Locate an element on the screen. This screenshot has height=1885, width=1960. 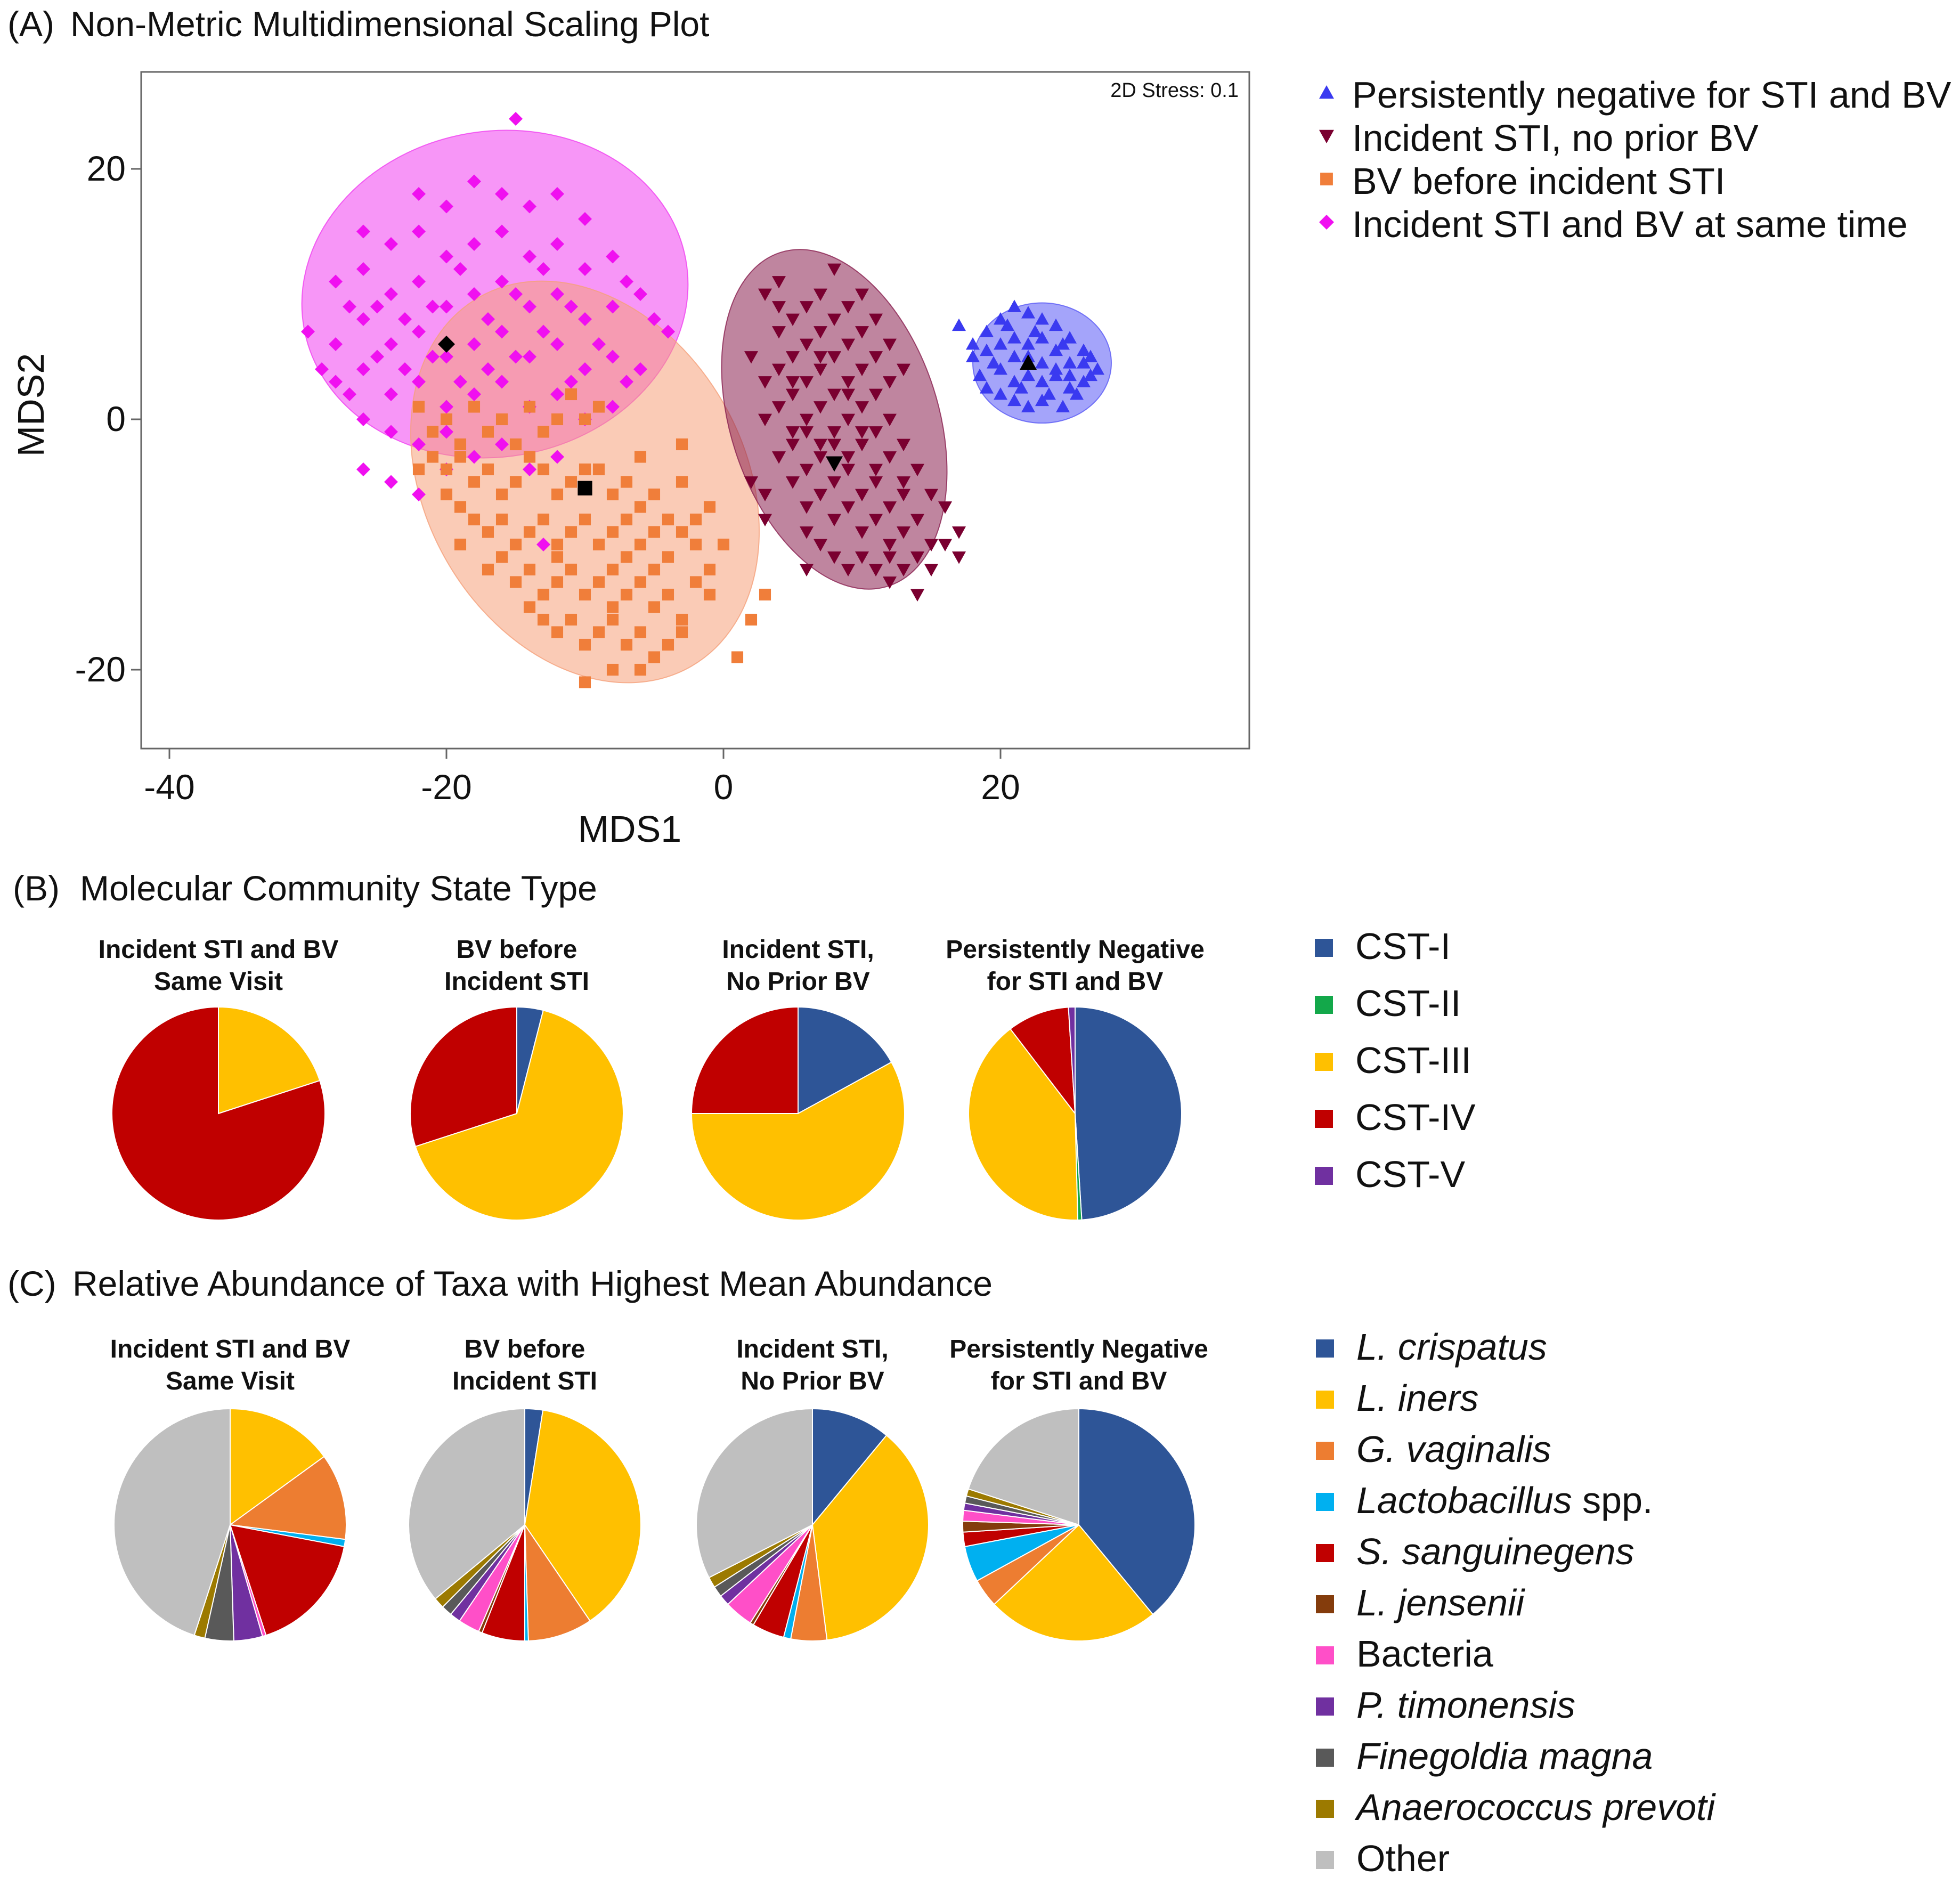
x-tick-label: -20 is located at coordinates (446, 787).